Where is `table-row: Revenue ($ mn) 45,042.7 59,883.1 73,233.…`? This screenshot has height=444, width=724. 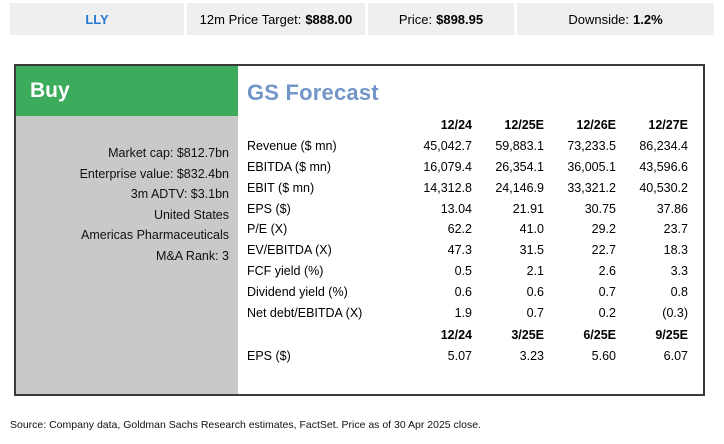
table-row: Revenue ($ mn) 45,042.7 59,883.1 73,233.… is located at coordinates (467, 146).